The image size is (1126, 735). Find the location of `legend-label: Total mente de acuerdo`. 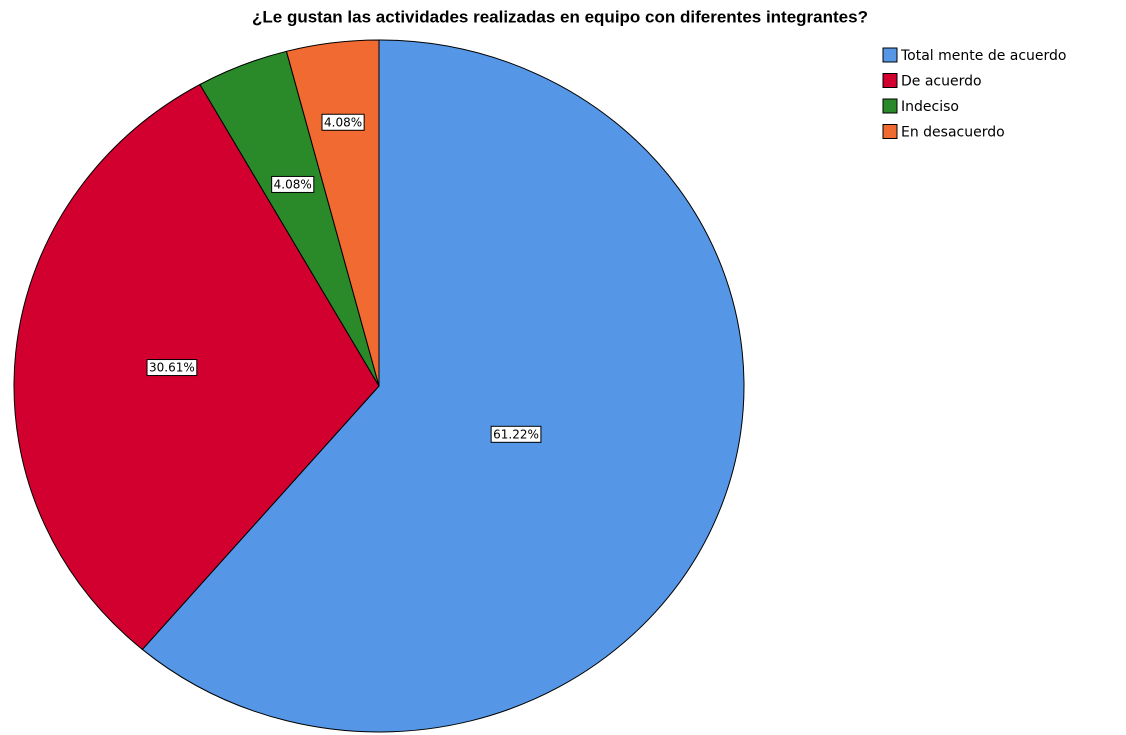

legend-label: Total mente de acuerdo is located at coordinates (983, 56).